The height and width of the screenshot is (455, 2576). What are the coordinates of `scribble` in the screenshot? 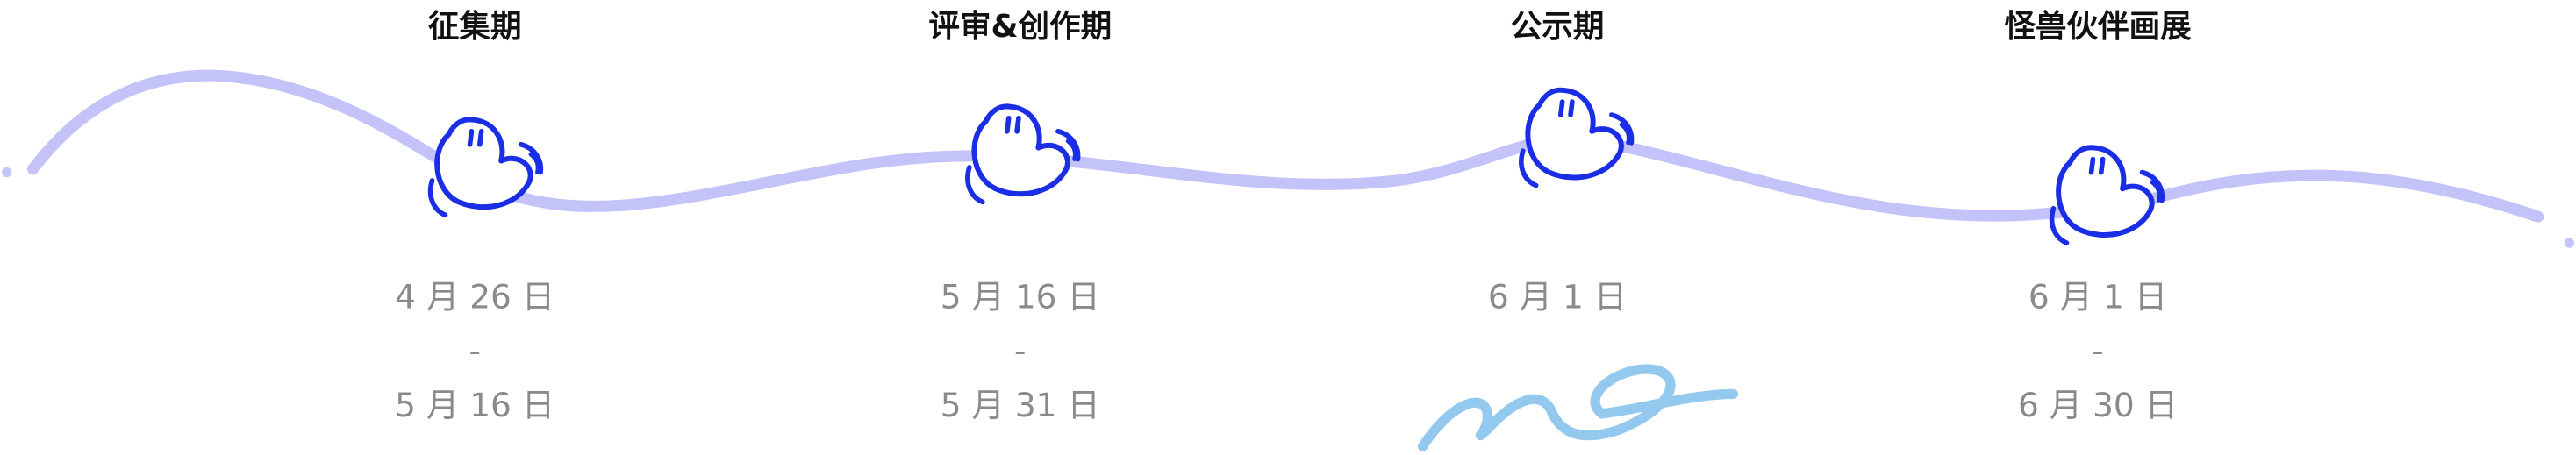 It's located at (1578, 407).